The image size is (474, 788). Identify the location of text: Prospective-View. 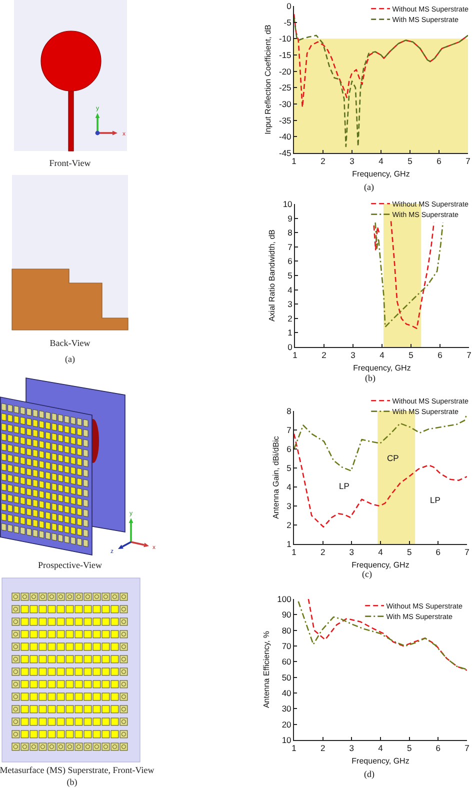
(70, 565).